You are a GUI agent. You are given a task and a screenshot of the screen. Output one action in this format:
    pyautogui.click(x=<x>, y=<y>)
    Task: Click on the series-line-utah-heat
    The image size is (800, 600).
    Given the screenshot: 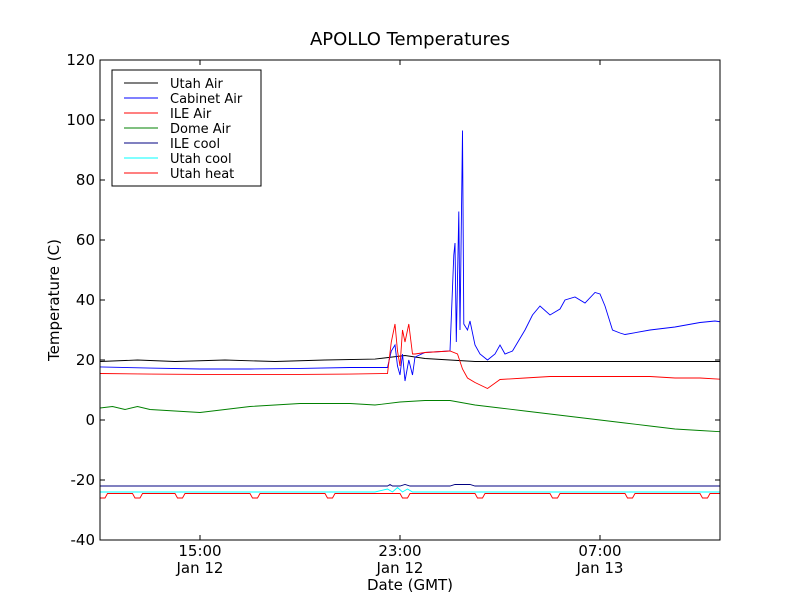 What is the action you would take?
    pyautogui.click(x=410, y=496)
    